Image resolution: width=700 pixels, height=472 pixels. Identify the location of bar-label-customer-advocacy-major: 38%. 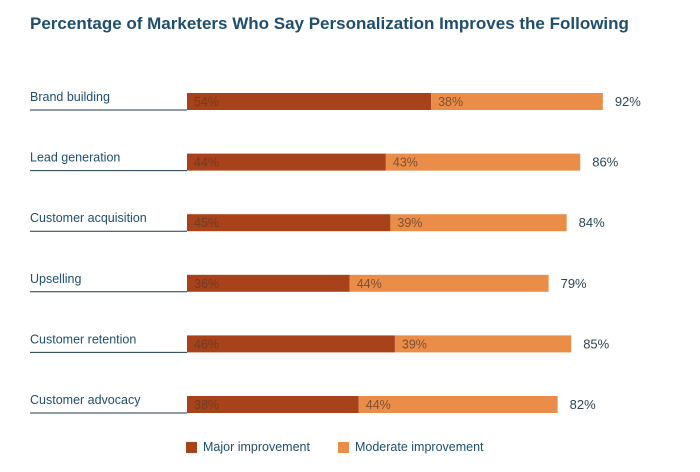
(206, 405).